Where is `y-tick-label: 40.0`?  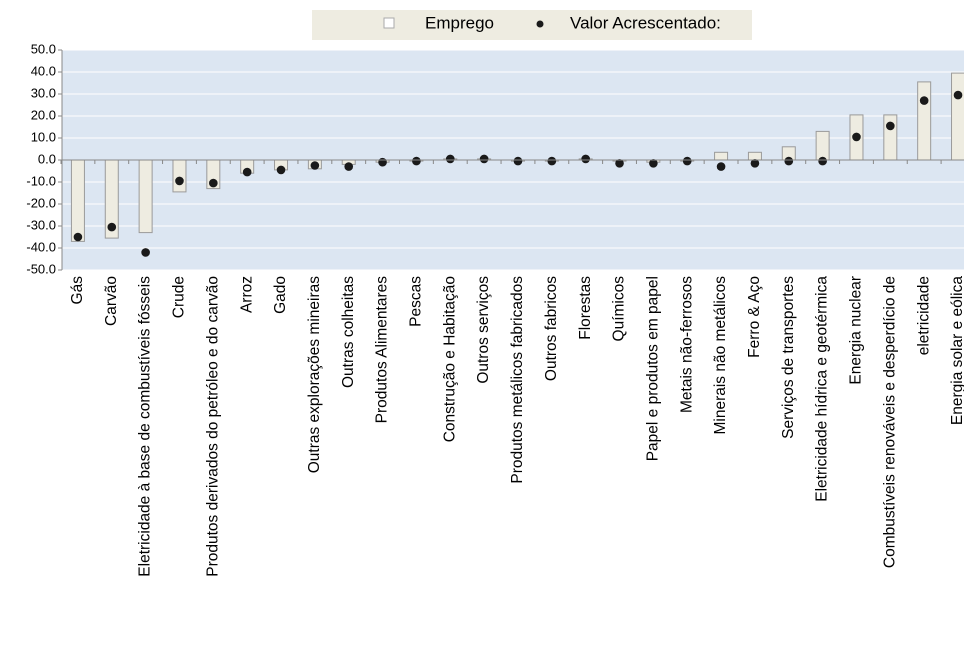 y-tick-label: 40.0 is located at coordinates (43, 70).